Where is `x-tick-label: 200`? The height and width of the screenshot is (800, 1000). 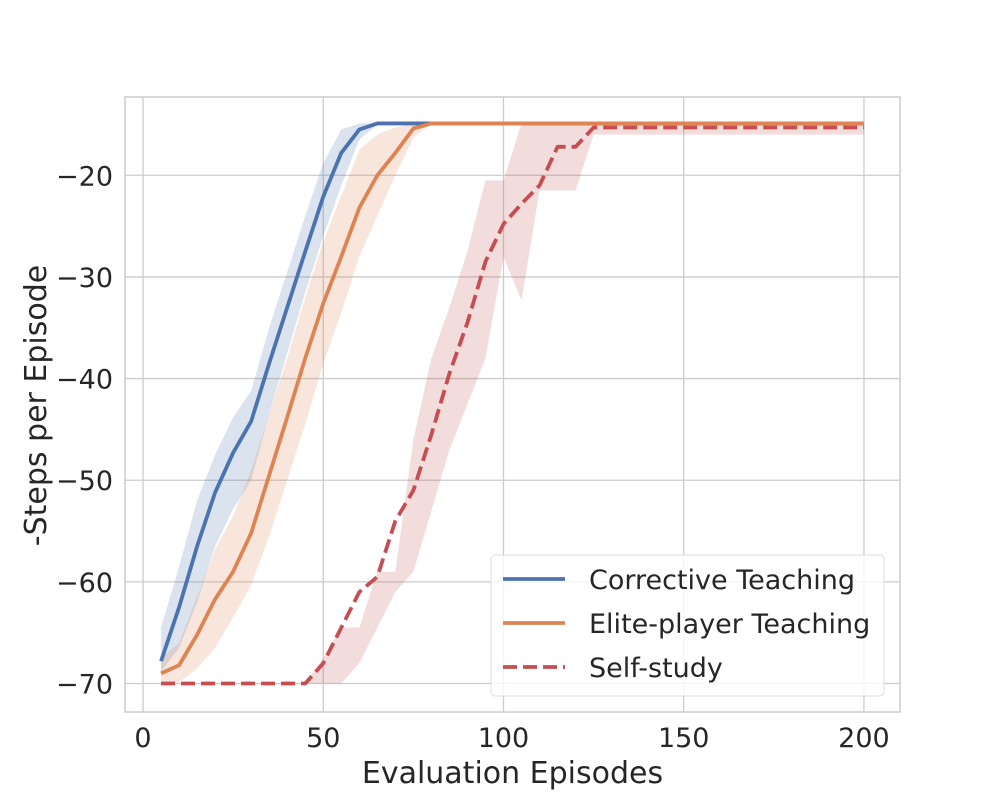 x-tick-label: 200 is located at coordinates (864, 738).